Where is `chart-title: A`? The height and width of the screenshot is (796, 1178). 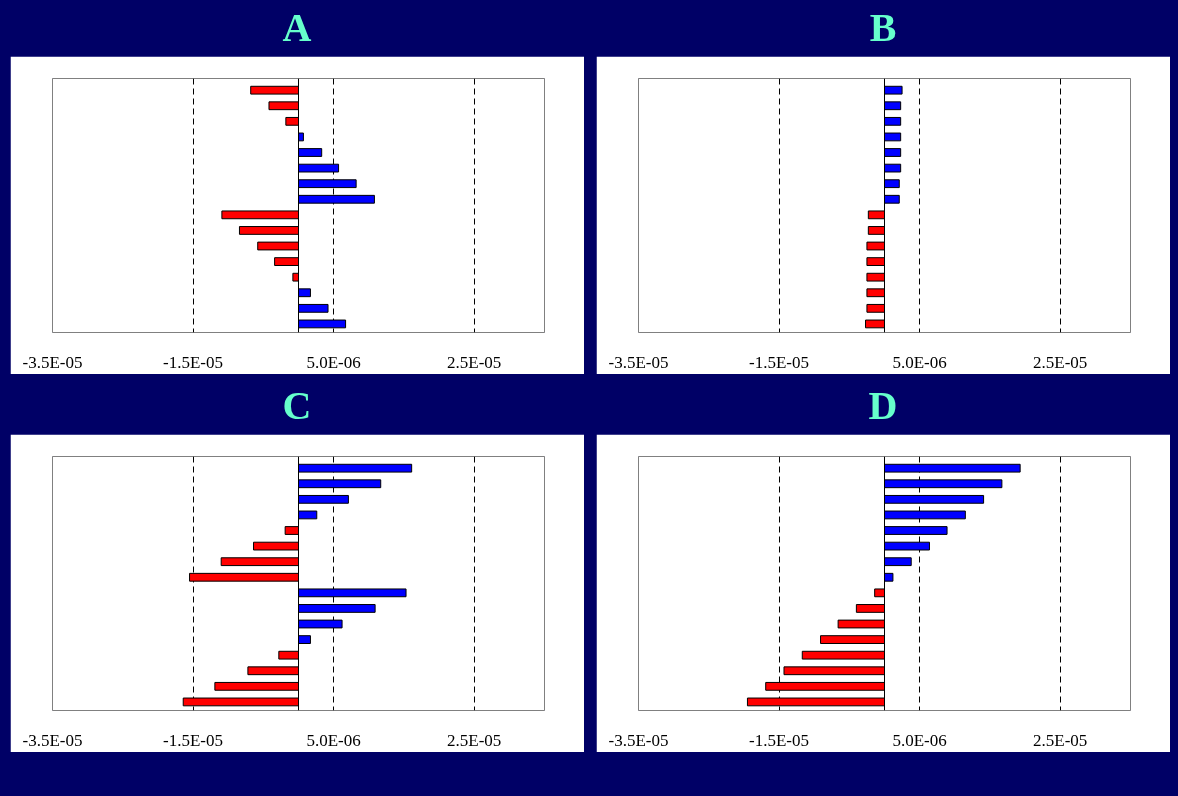
chart-title: A is located at coordinates (297, 28).